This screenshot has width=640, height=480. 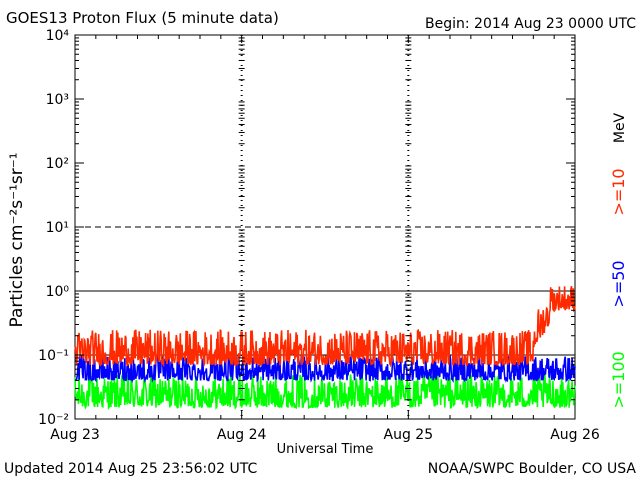 I want to click on legend-label: >=100, so click(x=618, y=379).